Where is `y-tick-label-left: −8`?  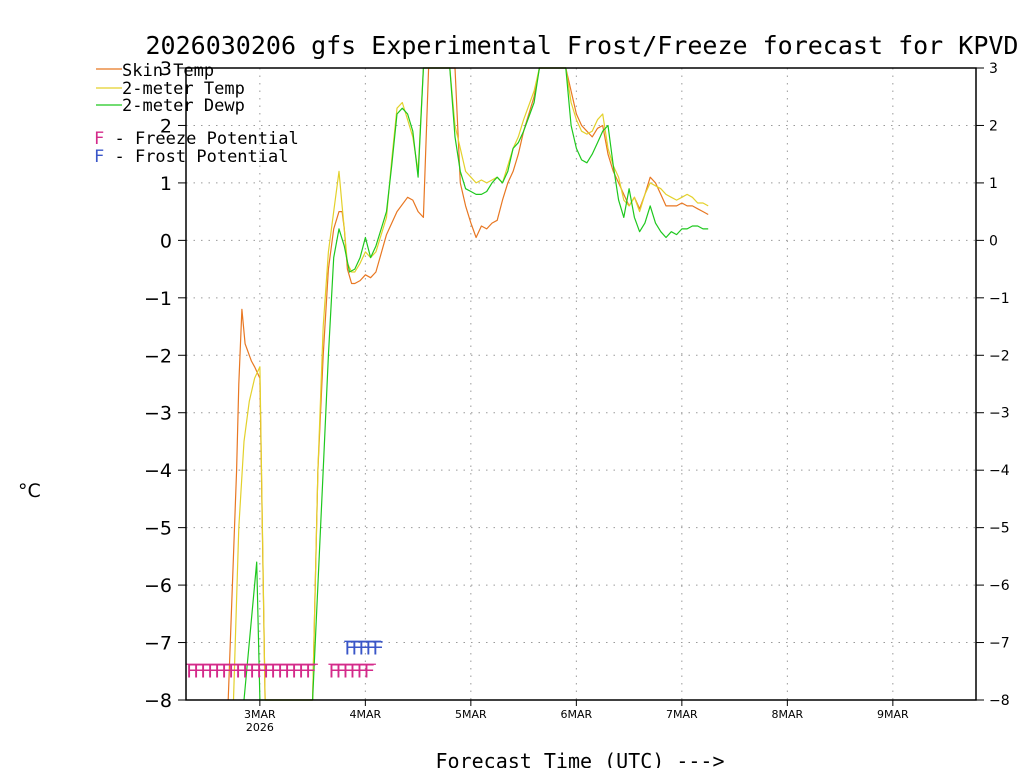 y-tick-label-left: −8 is located at coordinates (158, 701).